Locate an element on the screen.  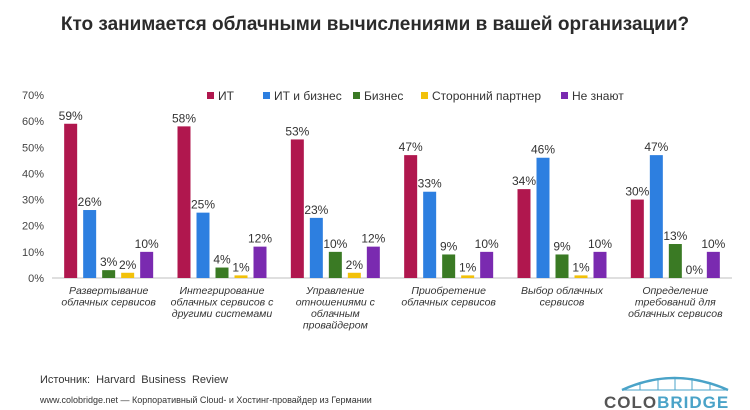
data-label: 26% is located at coordinates (90, 202).